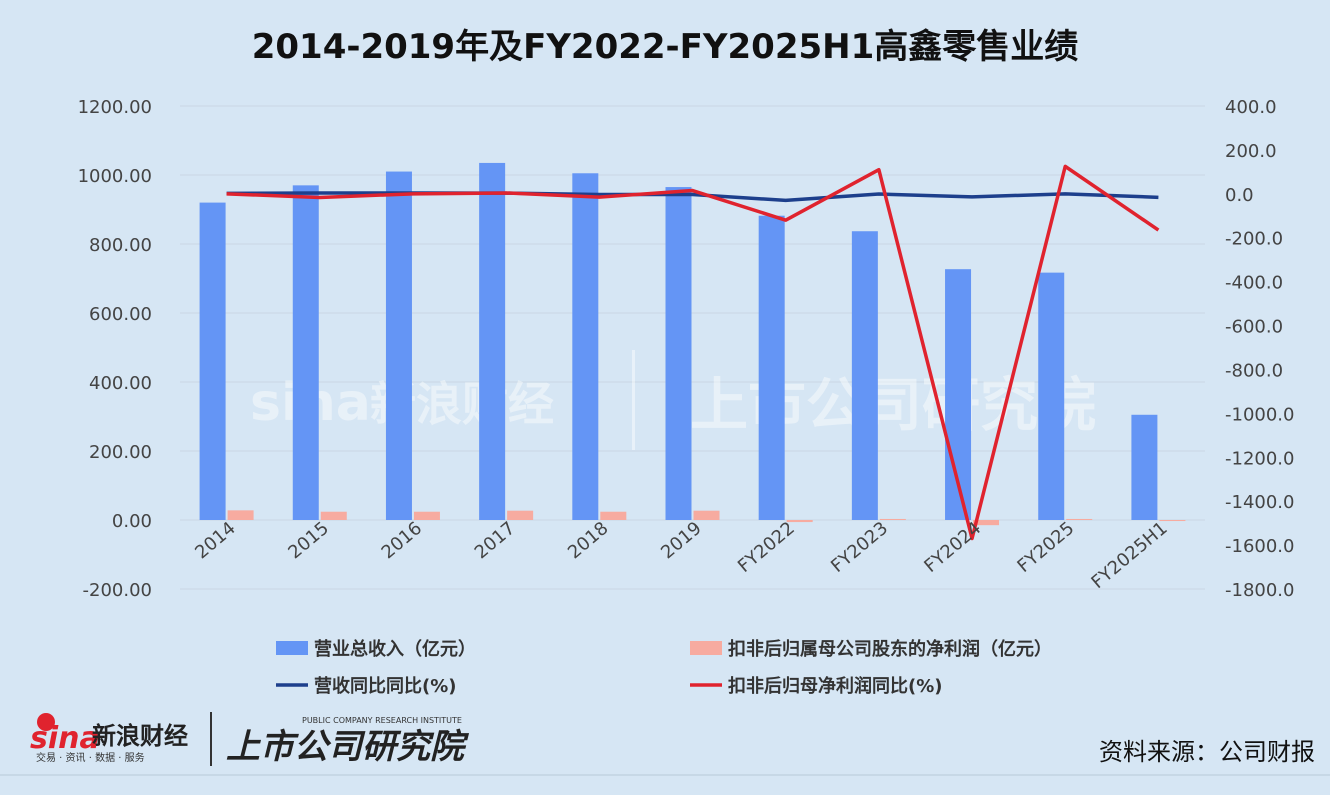 The image size is (1330, 795). Describe the element at coordinates (1254, 327) in the screenshot. I see `right-tick-label: -600.0` at that location.